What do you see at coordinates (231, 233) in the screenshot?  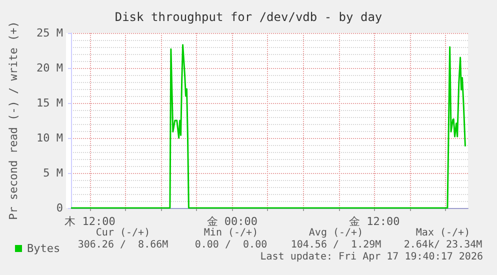 I see `text: Min (-/+)` at bounding box center [231, 233].